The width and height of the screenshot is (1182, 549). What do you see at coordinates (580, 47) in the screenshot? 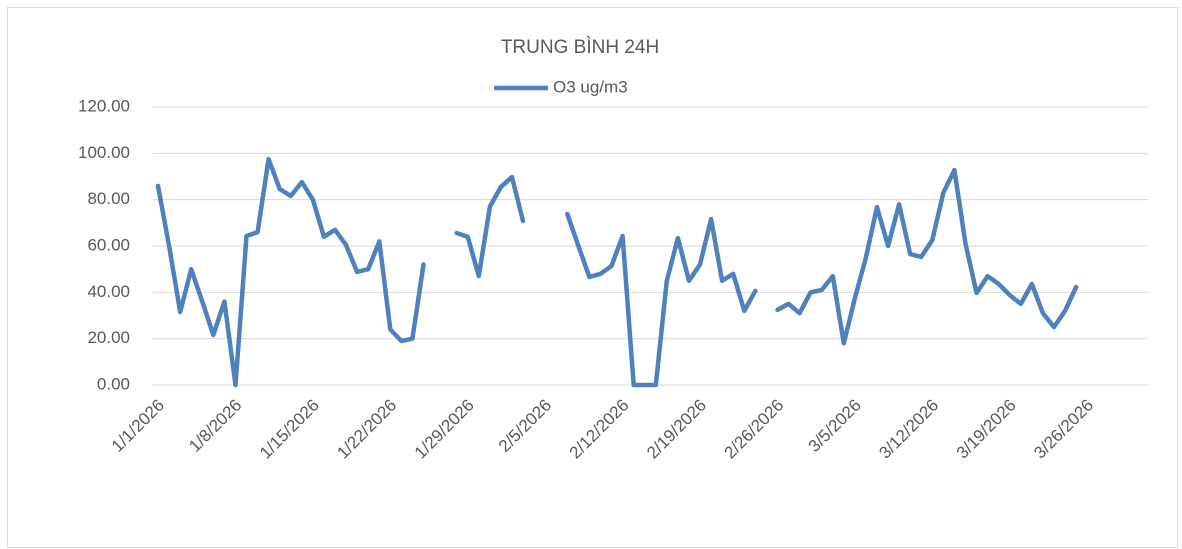
I see `chart-title: TRUNG BÌNH 24H` at bounding box center [580, 47].